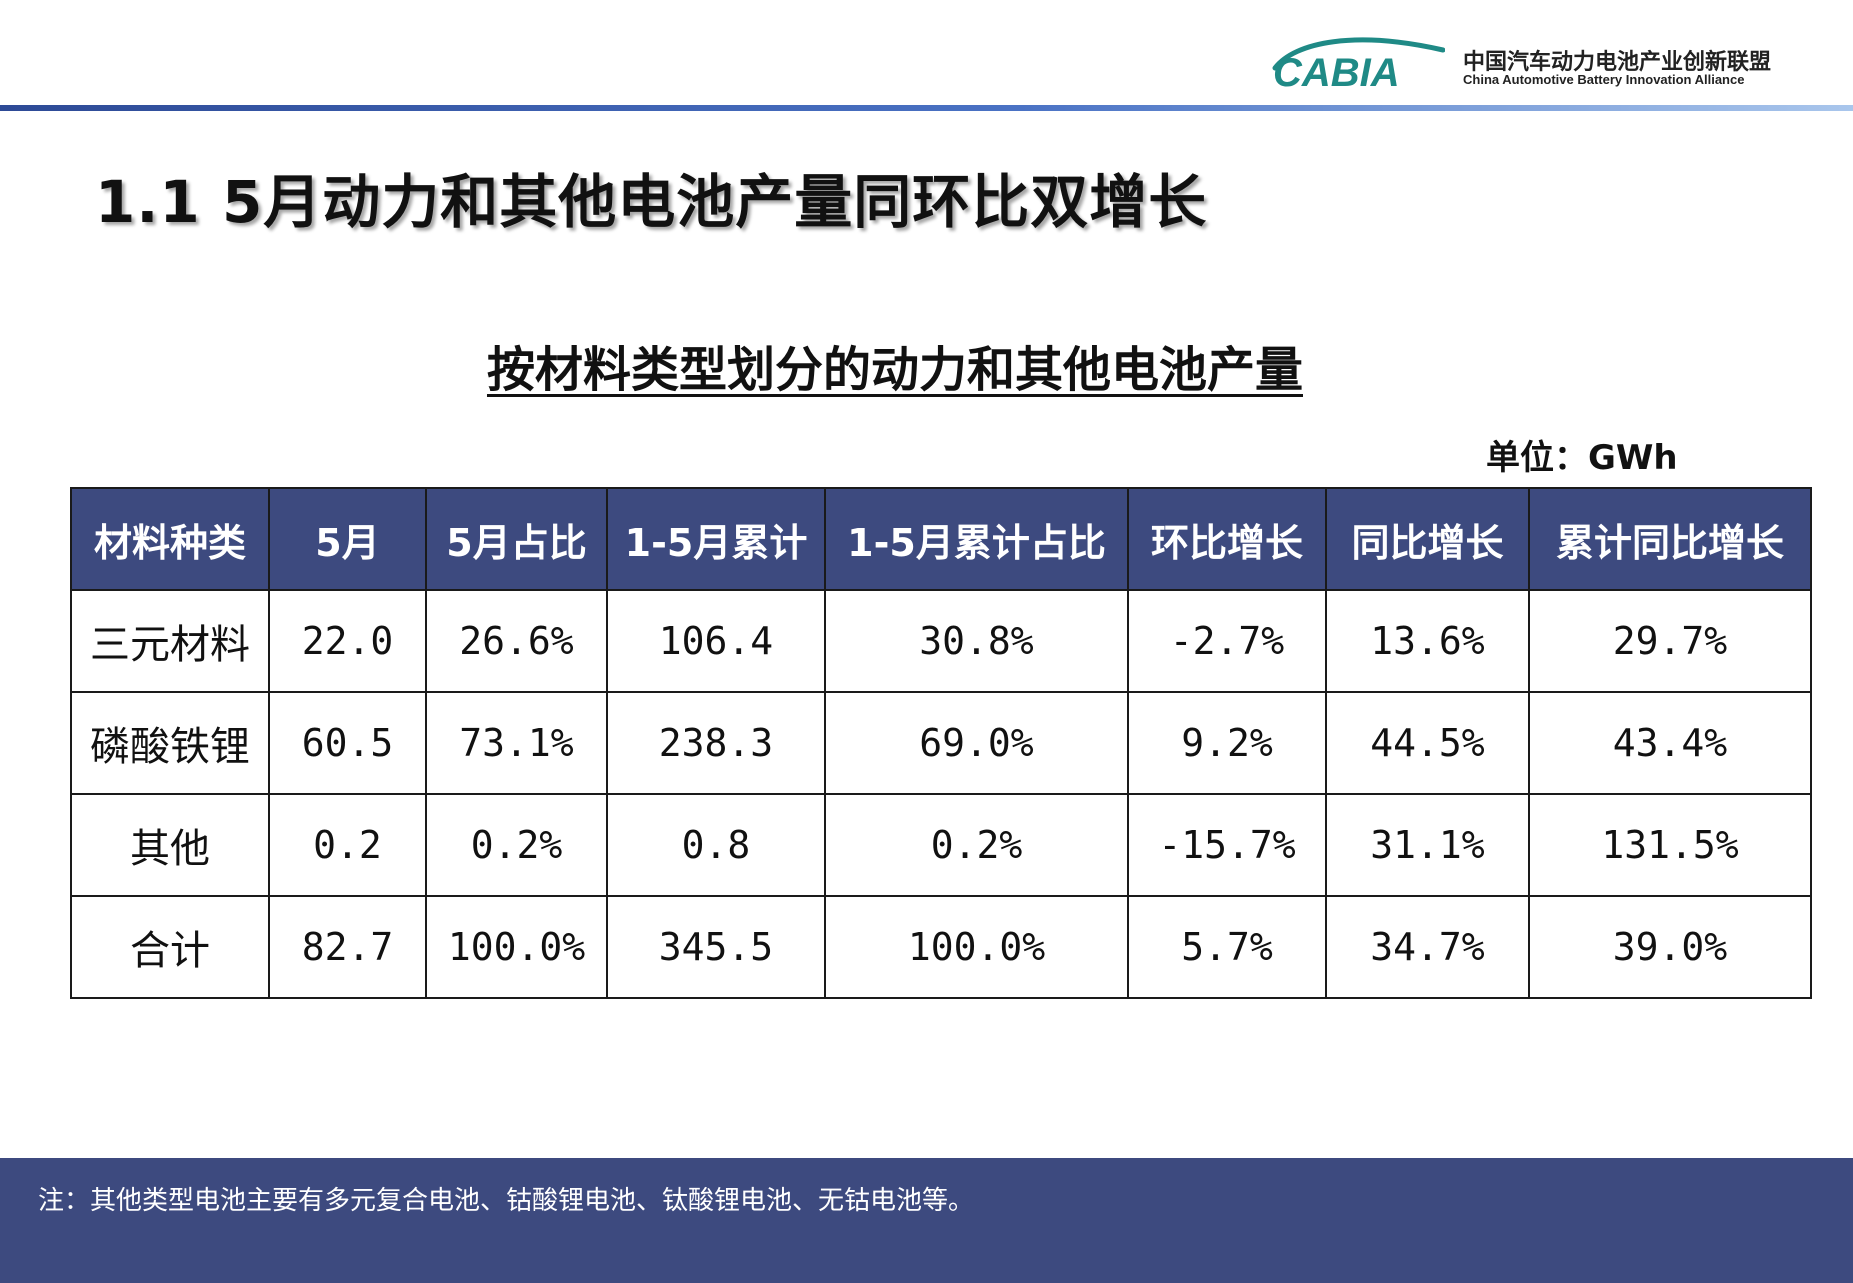 This screenshot has width=1853, height=1283. I want to click on column-header: 同比增长, so click(1427, 539).